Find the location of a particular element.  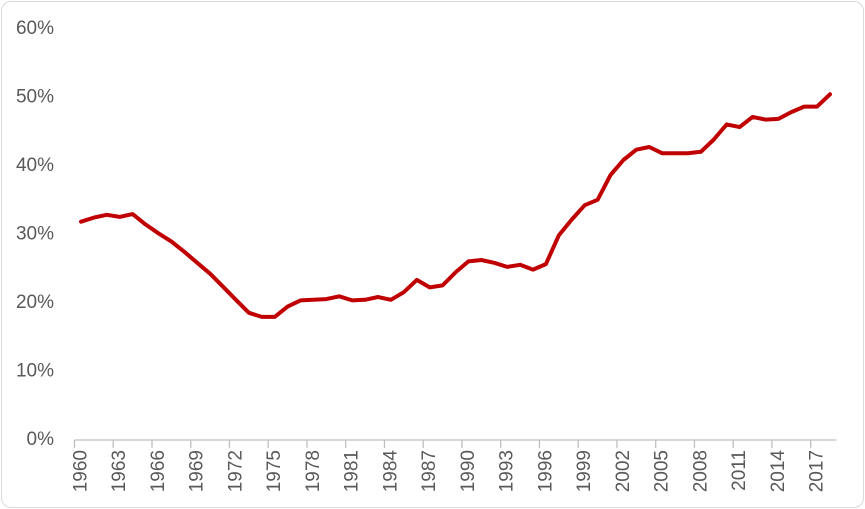

x-axis-label: 2008 is located at coordinates (700, 471).